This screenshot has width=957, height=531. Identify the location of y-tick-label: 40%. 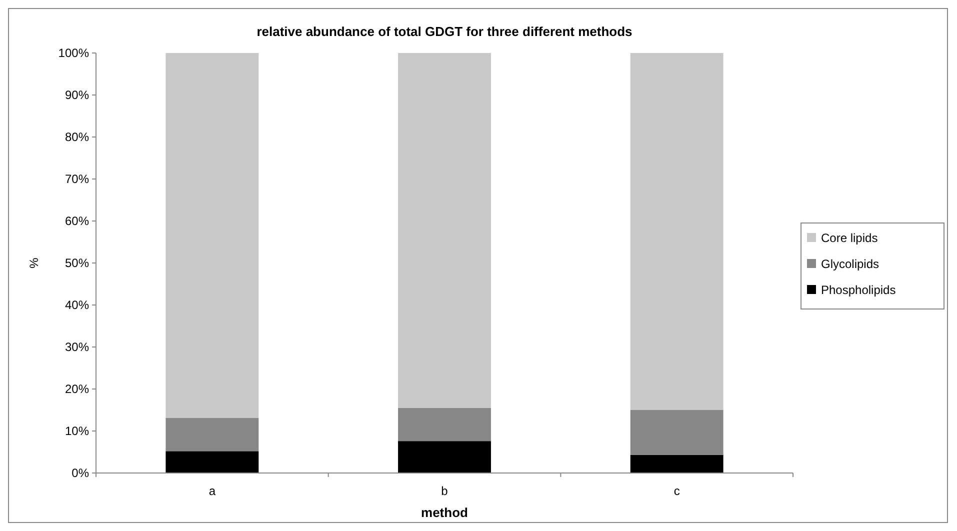
(77, 305).